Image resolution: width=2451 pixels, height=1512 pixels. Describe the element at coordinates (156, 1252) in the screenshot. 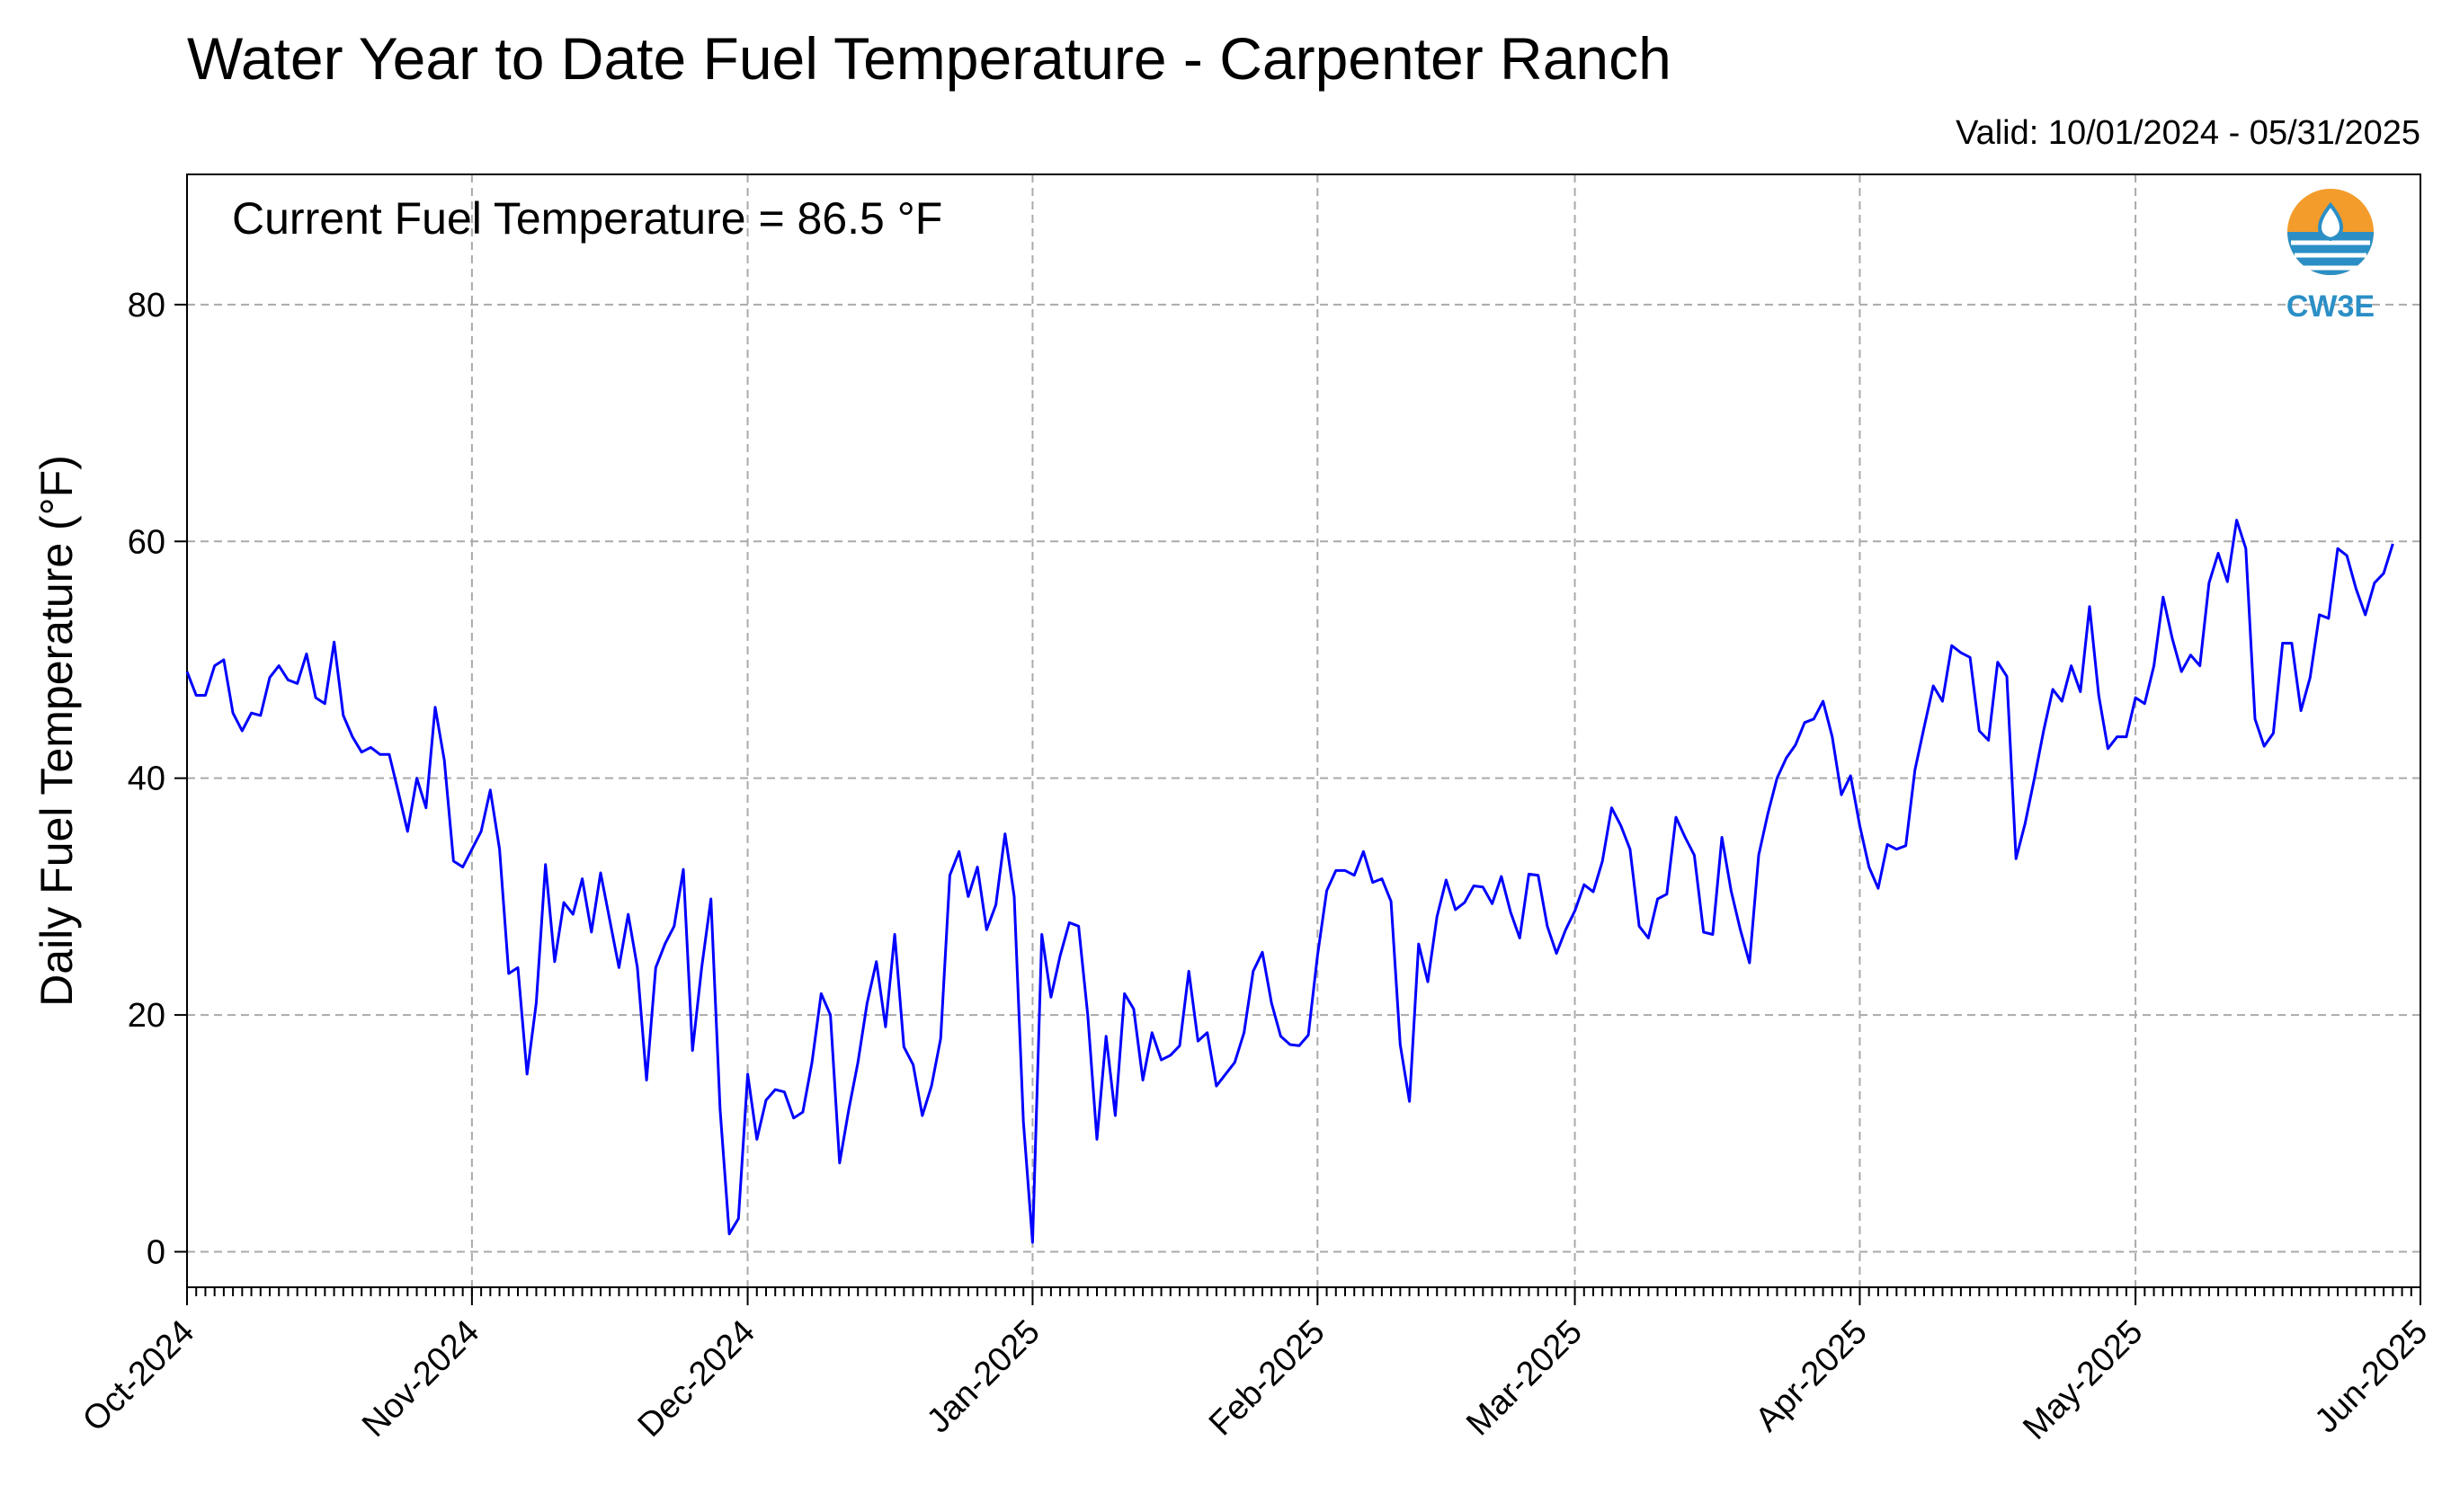

I see `y-tick-label: 0` at that location.